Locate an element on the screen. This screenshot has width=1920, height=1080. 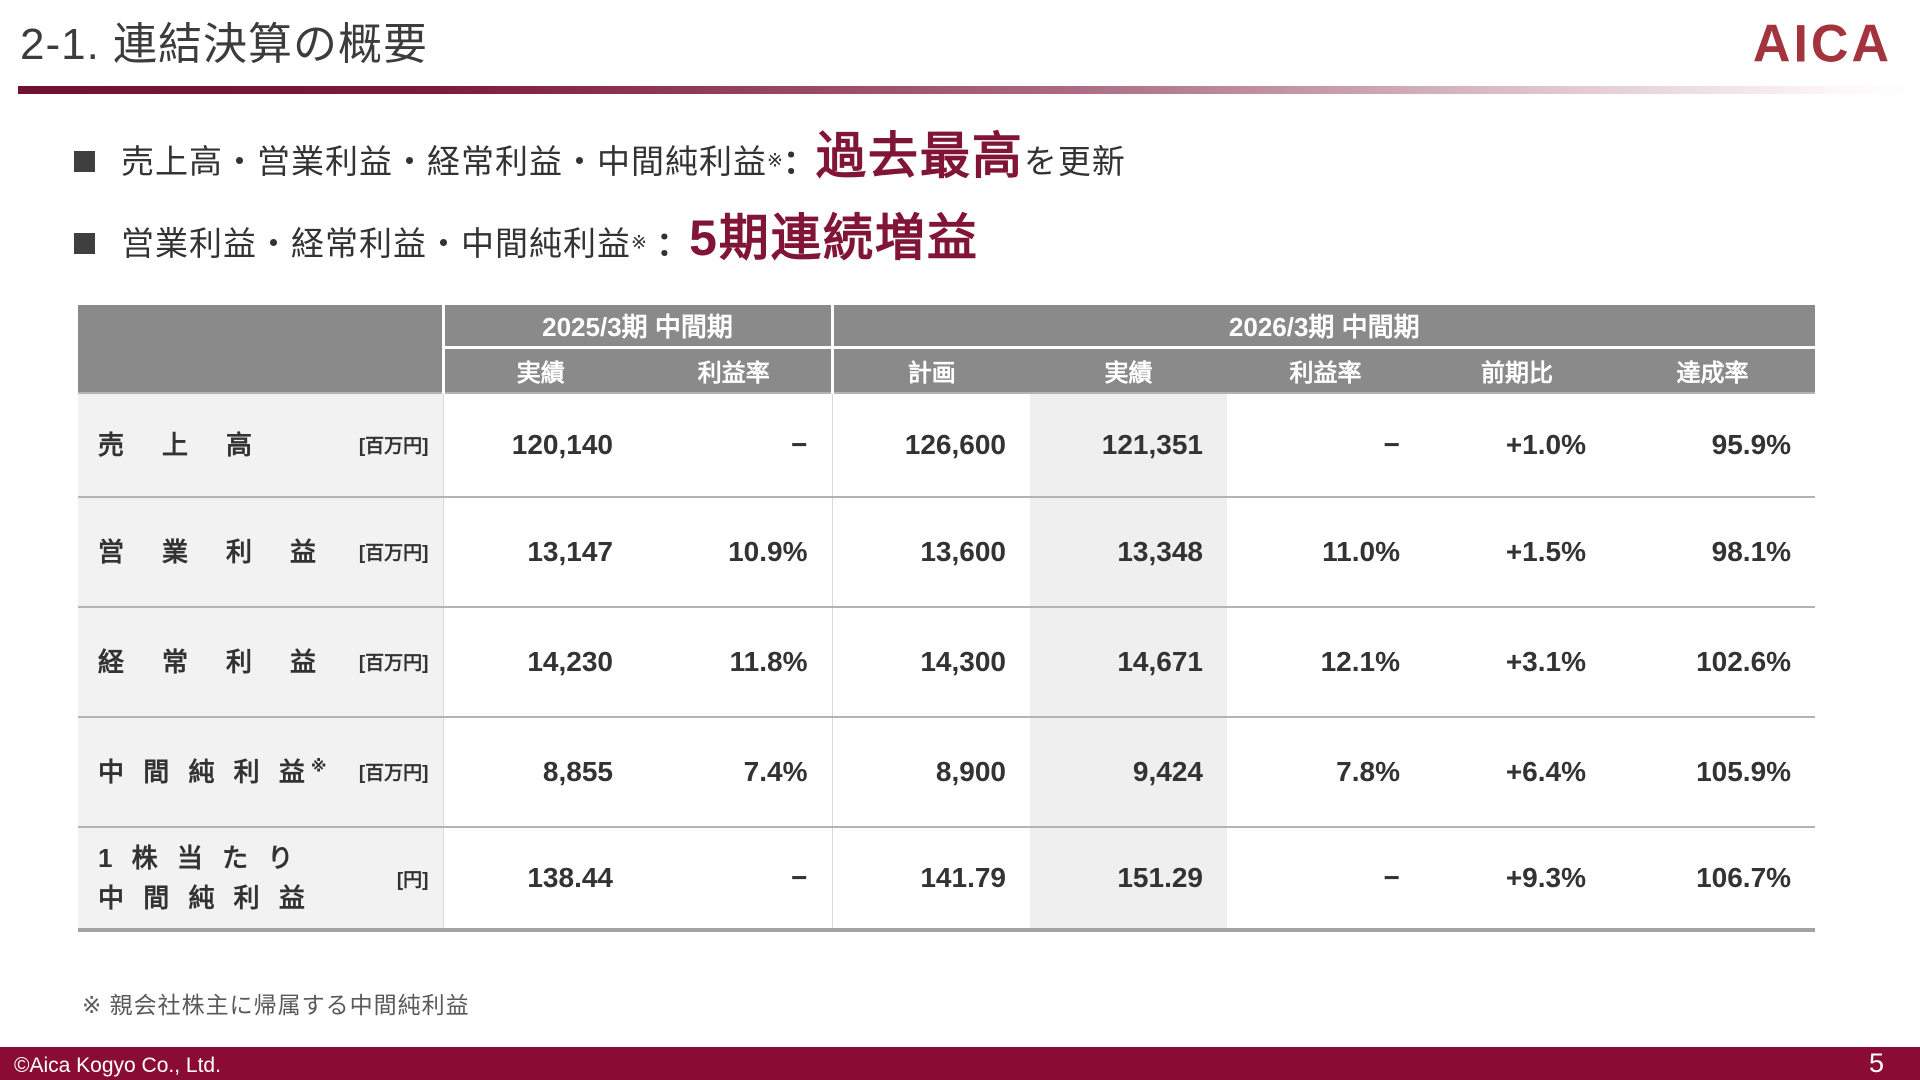
header-sub-row: 実績 利益率 計画 実績 利益率 前期比 達成率 is located at coordinates (947, 370).